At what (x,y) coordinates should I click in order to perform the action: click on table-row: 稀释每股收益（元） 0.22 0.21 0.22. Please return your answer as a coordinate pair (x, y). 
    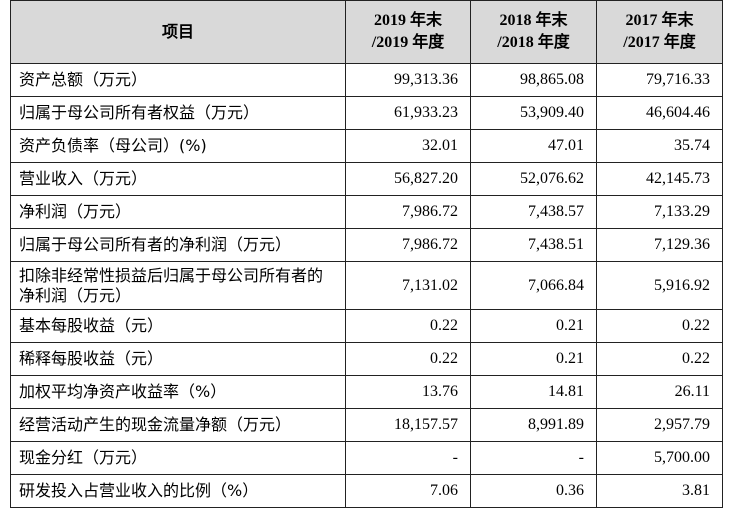
    Looking at the image, I should click on (366, 359).